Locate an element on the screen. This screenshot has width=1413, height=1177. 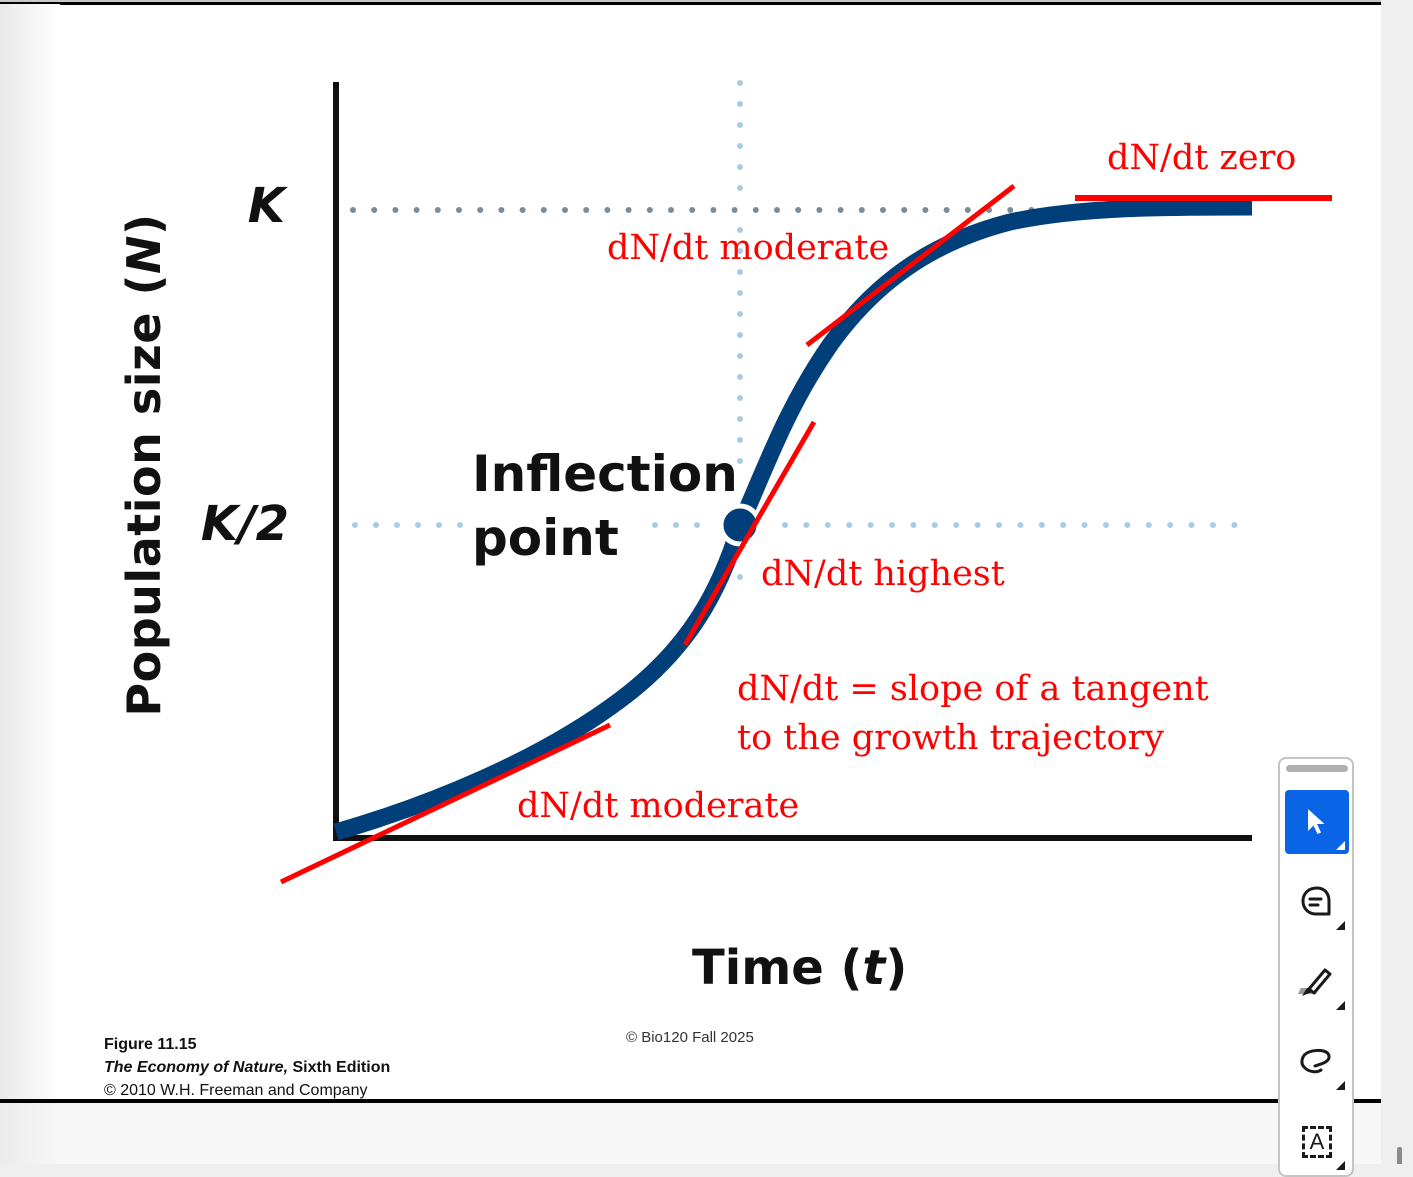
page-shadow is located at coordinates (30, 584).